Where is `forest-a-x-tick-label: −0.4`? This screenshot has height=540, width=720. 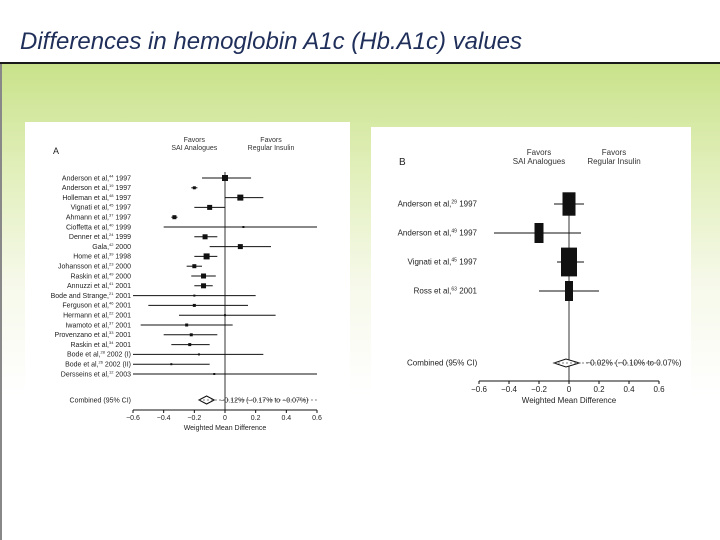 forest-a-x-tick-label: −0.4 is located at coordinates (164, 418).